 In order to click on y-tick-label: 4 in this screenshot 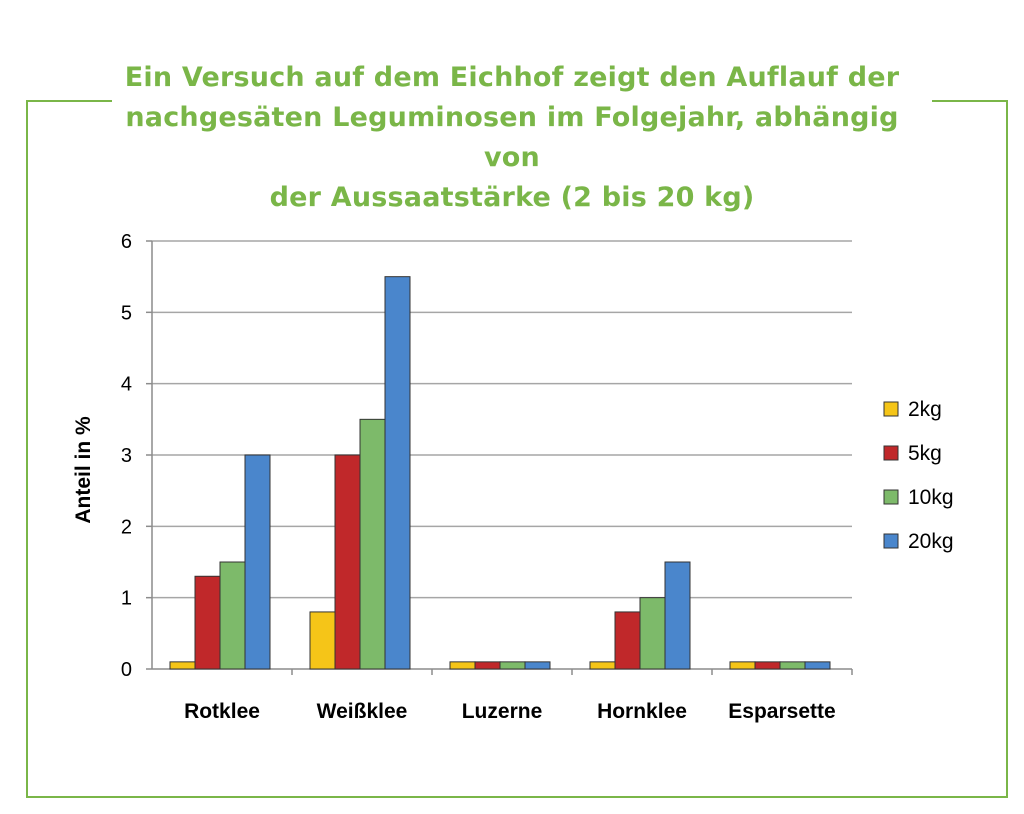, I will do `click(126, 385)`.